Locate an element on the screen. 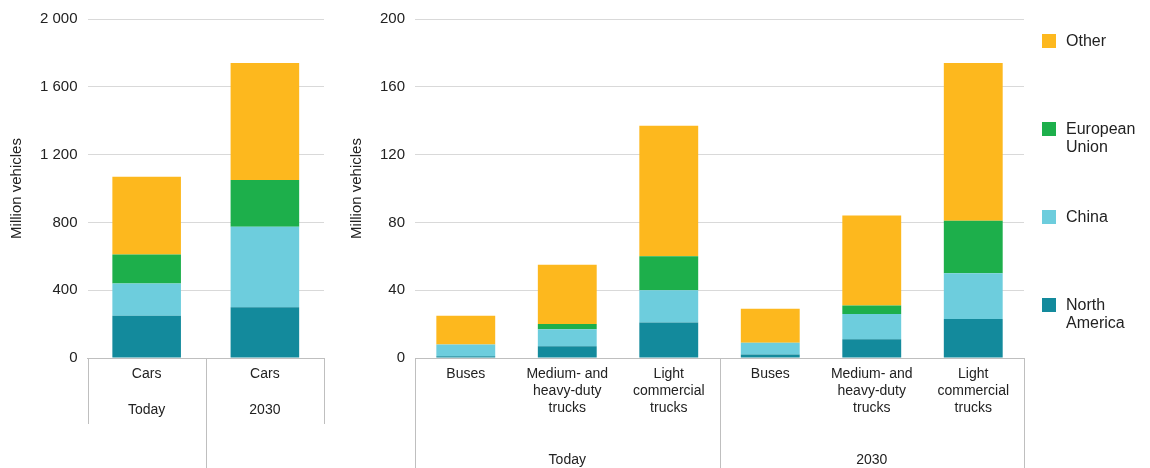 This screenshot has height=468, width=1150. legend-label: European Union is located at coordinates (1101, 138).